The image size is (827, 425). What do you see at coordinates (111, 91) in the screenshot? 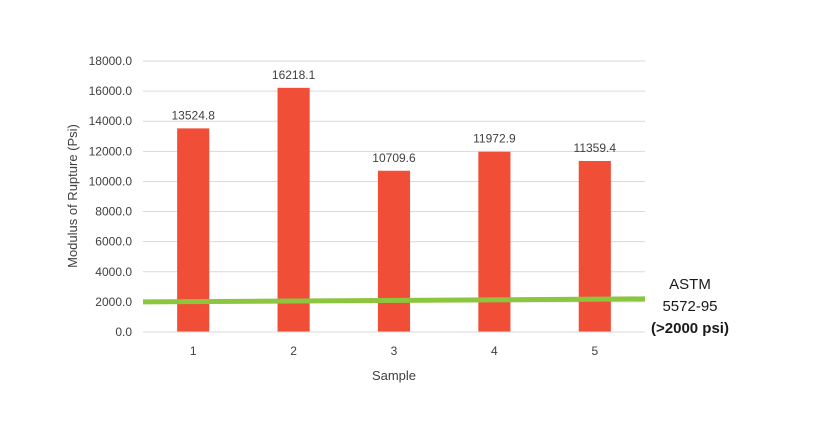
I see `y-tick-label: 16000.0` at bounding box center [111, 91].